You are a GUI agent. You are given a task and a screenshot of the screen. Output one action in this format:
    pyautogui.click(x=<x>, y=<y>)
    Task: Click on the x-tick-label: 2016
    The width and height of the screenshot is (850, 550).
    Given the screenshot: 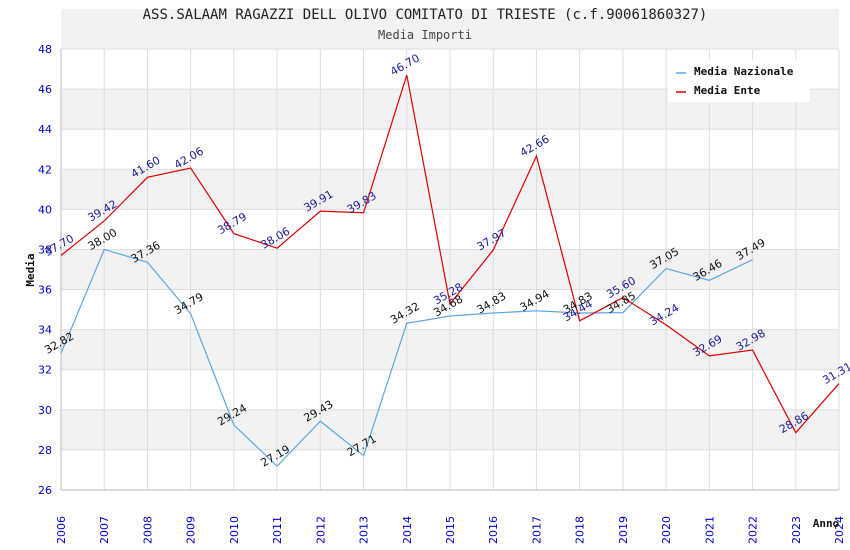 What is the action you would take?
    pyautogui.click(x=493, y=530)
    